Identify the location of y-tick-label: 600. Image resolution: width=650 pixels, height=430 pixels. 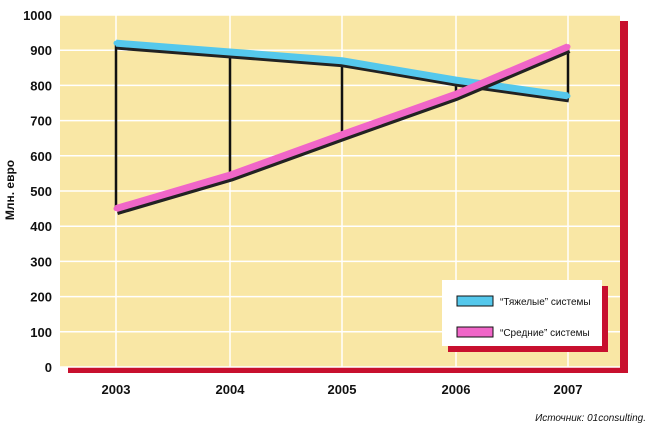
(41, 156).